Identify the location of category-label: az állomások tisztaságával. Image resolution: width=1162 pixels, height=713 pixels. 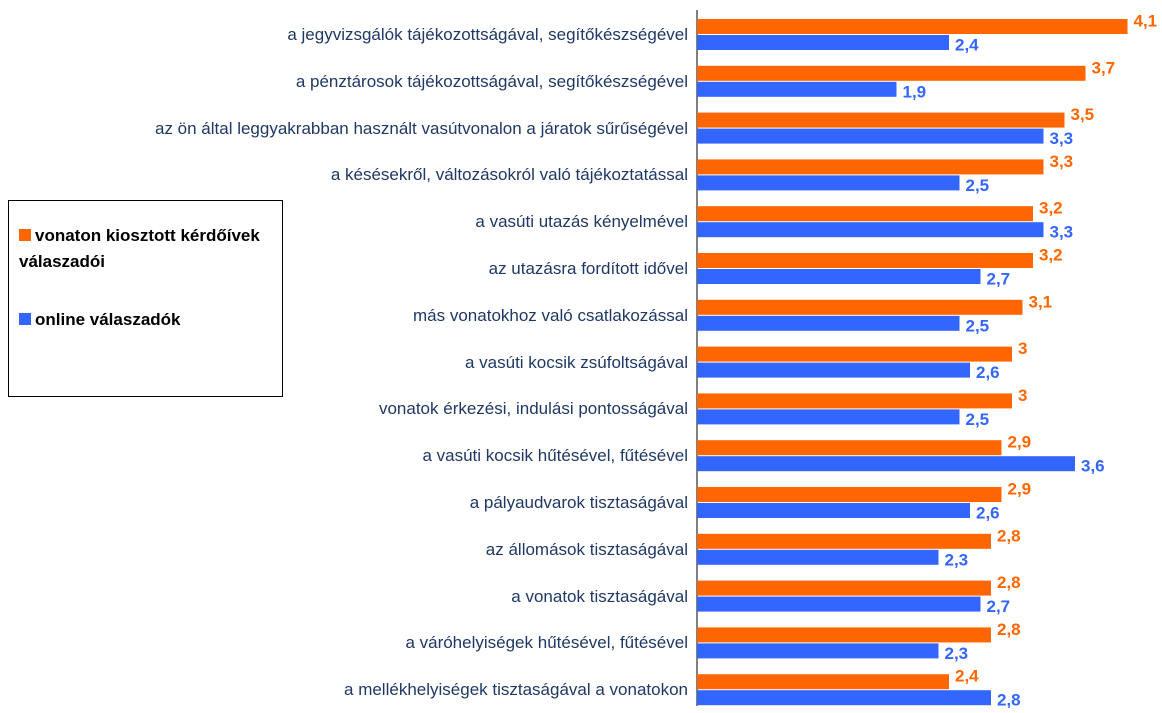
(586, 549).